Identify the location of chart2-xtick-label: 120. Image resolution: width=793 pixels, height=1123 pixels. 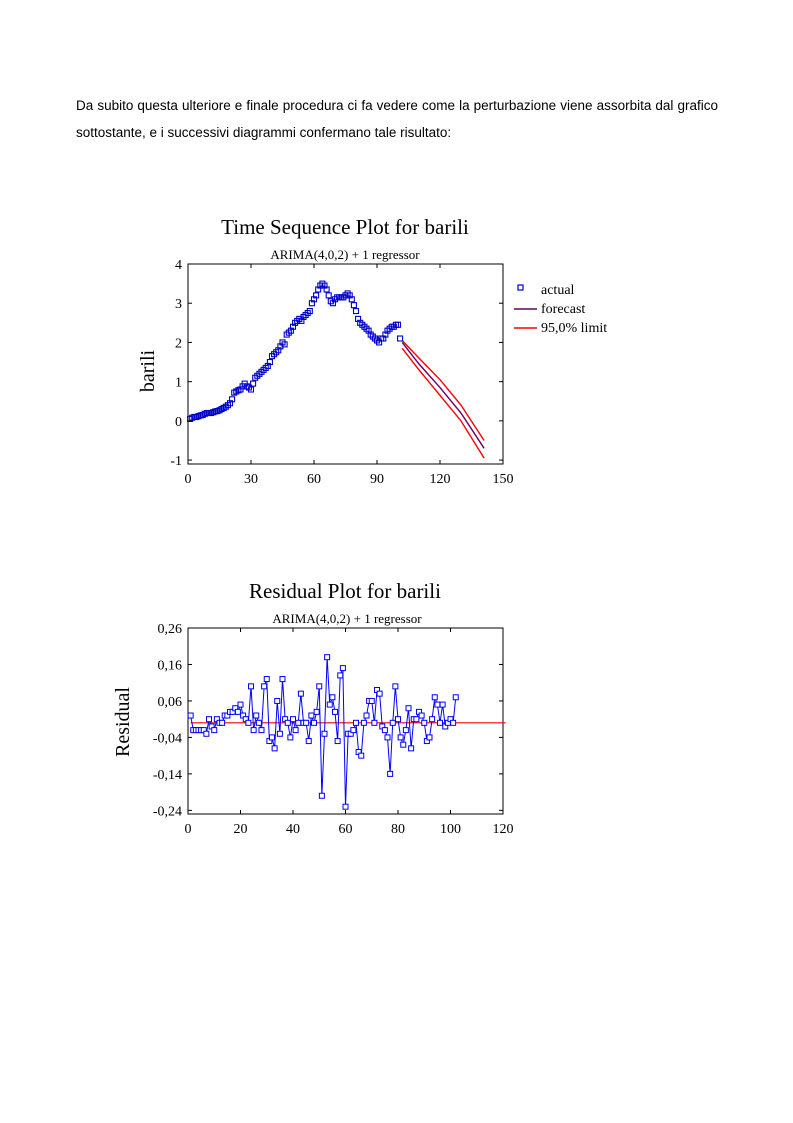
(503, 829).